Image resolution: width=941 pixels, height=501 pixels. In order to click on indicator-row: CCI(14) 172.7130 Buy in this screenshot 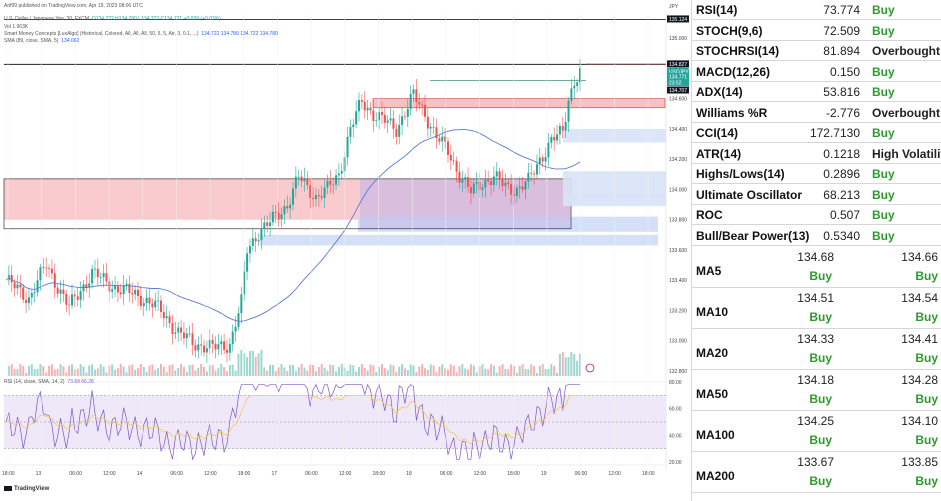, I will do `click(816, 133)`.